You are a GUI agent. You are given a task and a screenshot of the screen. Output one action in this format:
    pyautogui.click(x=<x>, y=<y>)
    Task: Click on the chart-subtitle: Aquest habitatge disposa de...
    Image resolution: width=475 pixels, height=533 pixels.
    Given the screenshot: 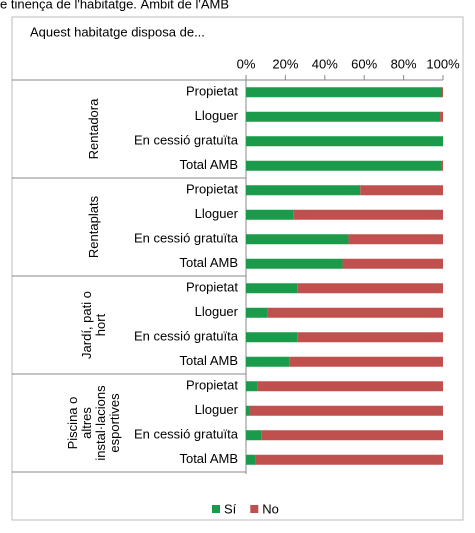 What is the action you would take?
    pyautogui.click(x=117, y=31)
    